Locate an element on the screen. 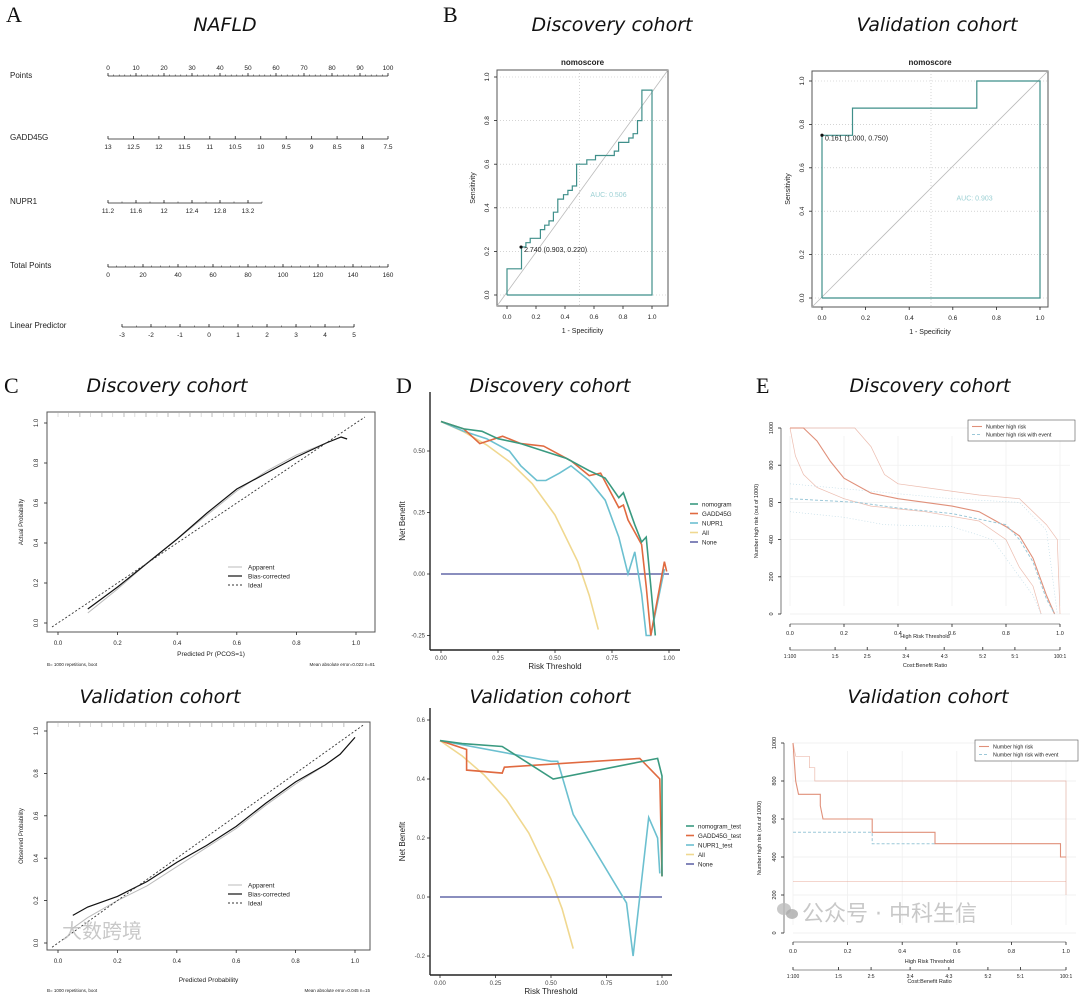  nomogram-tick-label: 140 is located at coordinates (353, 275).